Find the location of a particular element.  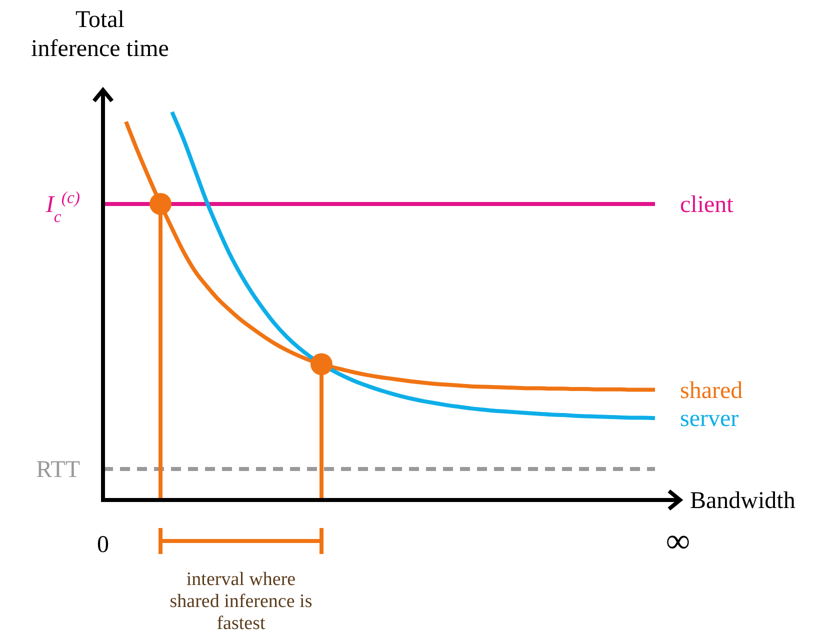

ref-line-label: RTT is located at coordinates (58, 469).